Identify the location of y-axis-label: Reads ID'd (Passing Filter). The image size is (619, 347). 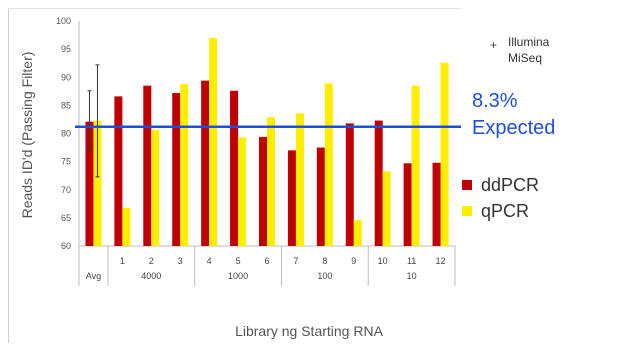
(27, 135).